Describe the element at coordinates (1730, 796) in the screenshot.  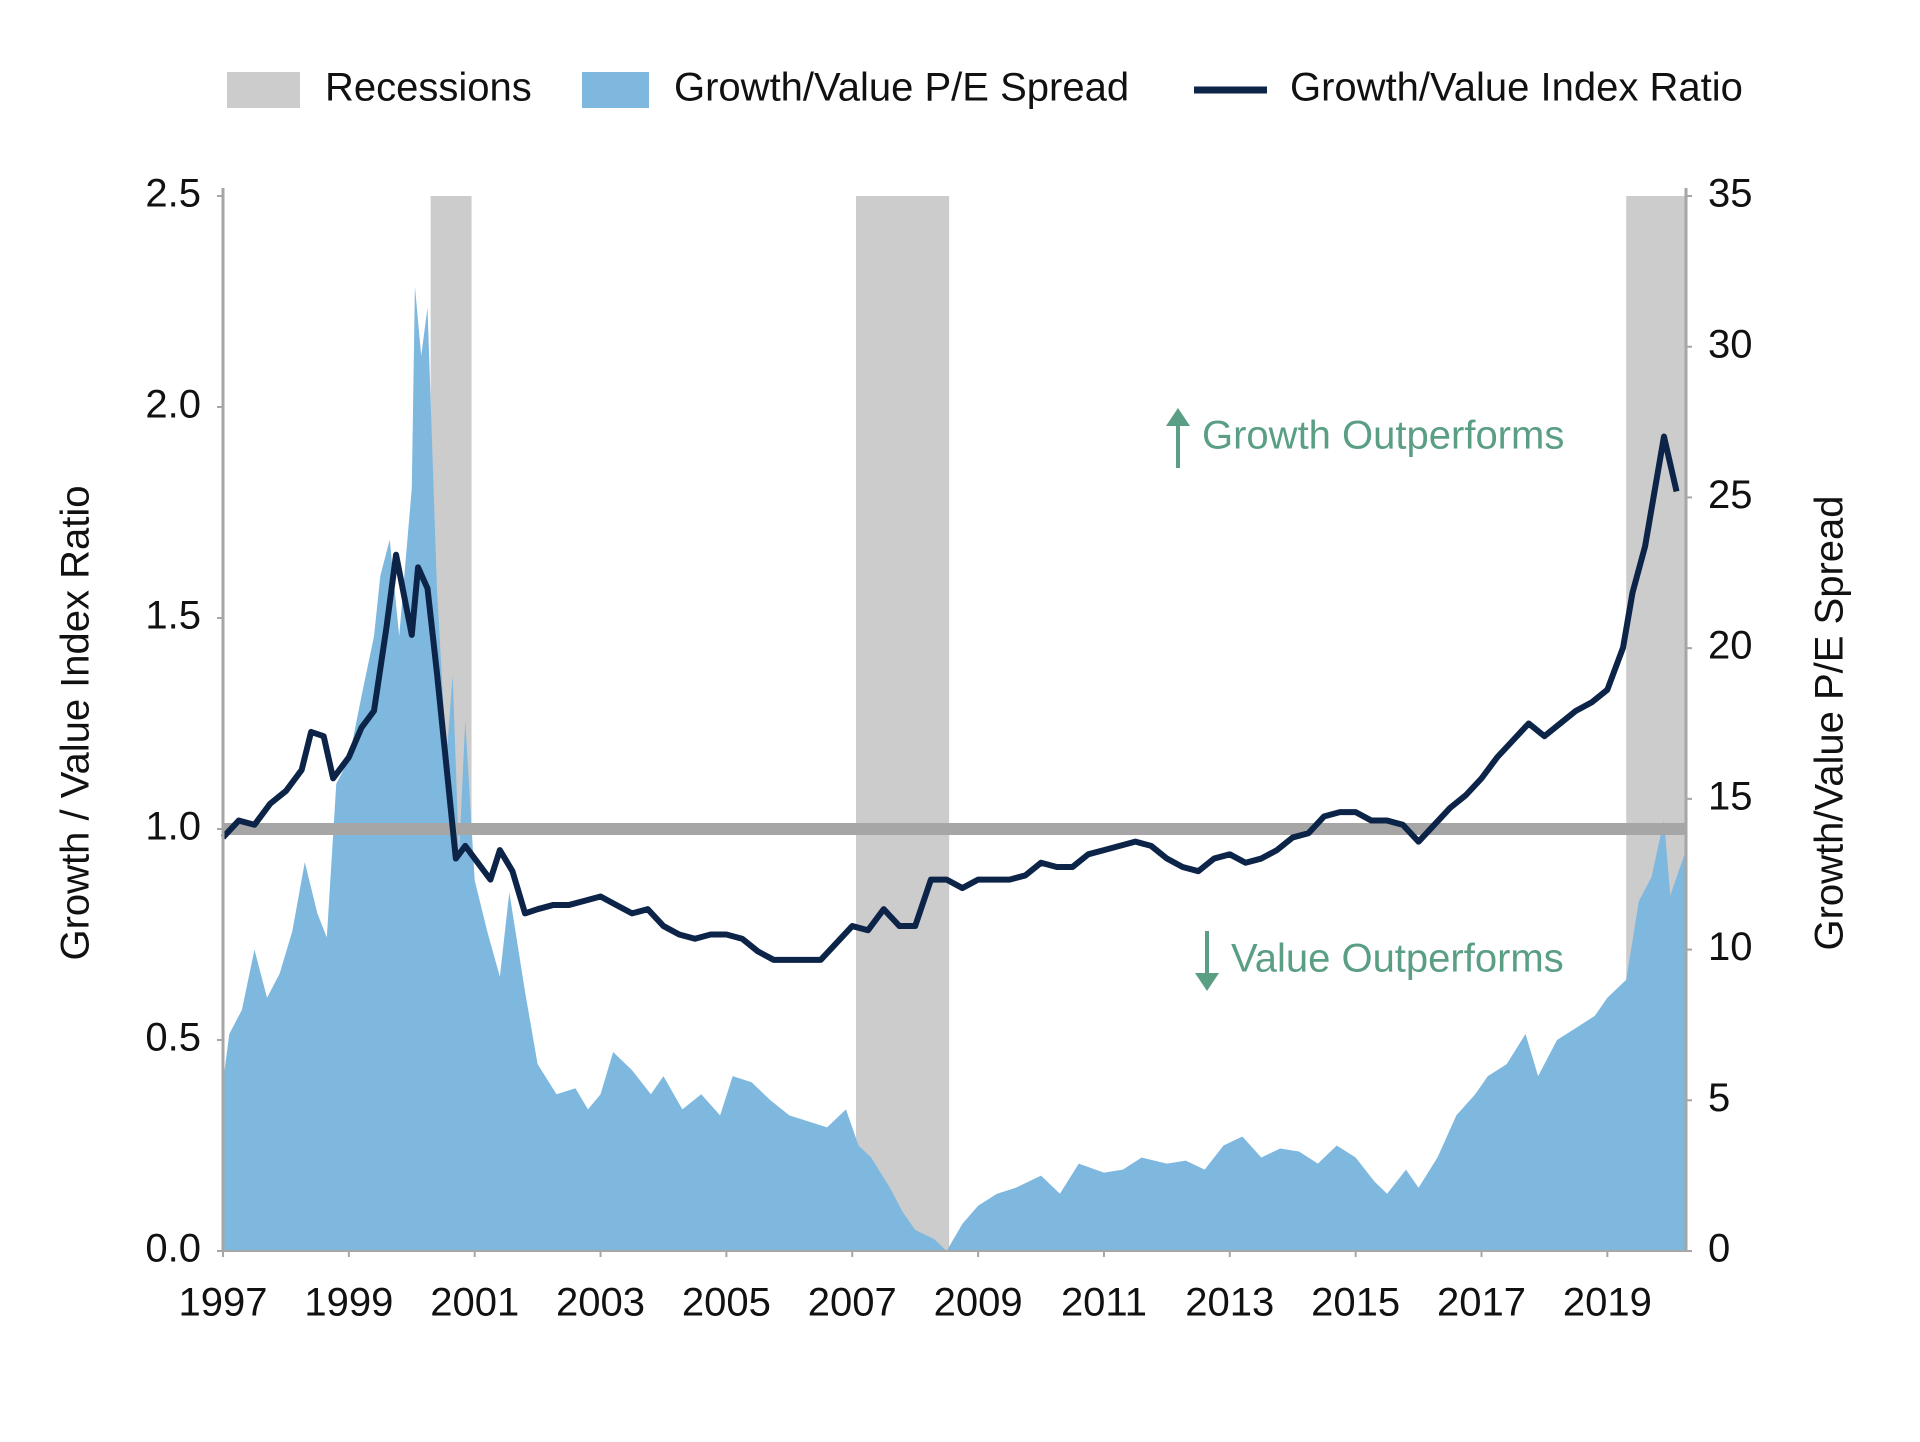
I see `y2-tick-label: 15` at that location.